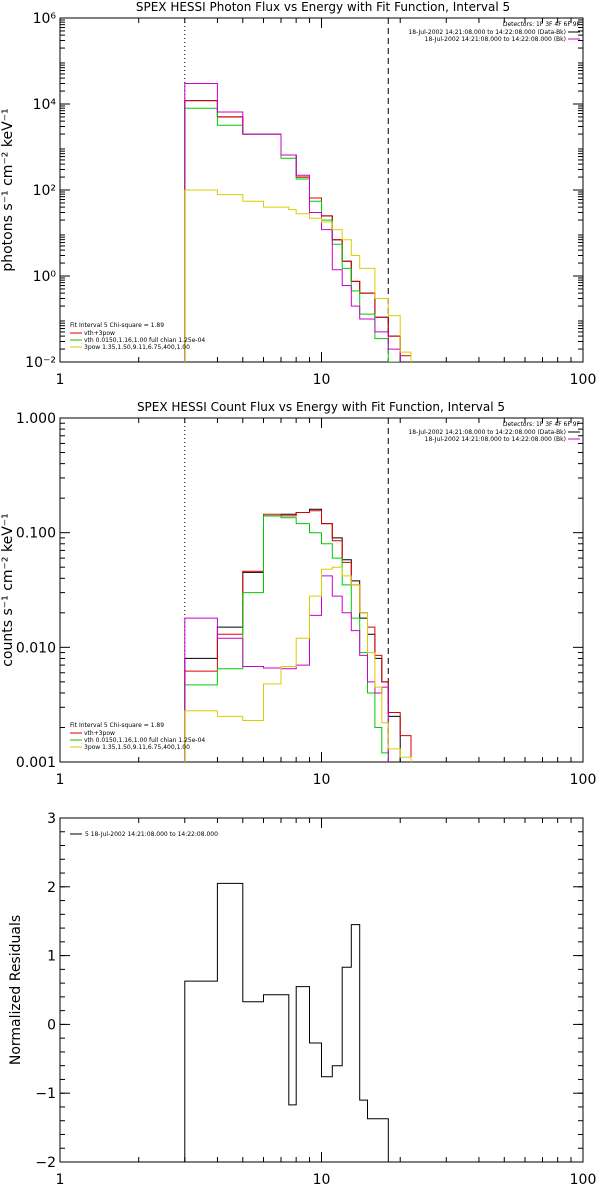 This screenshot has height=1200, width=600. Describe the element at coordinates (45, 277) in the screenshot. I see `y-tick-label: 10⁰` at that location.